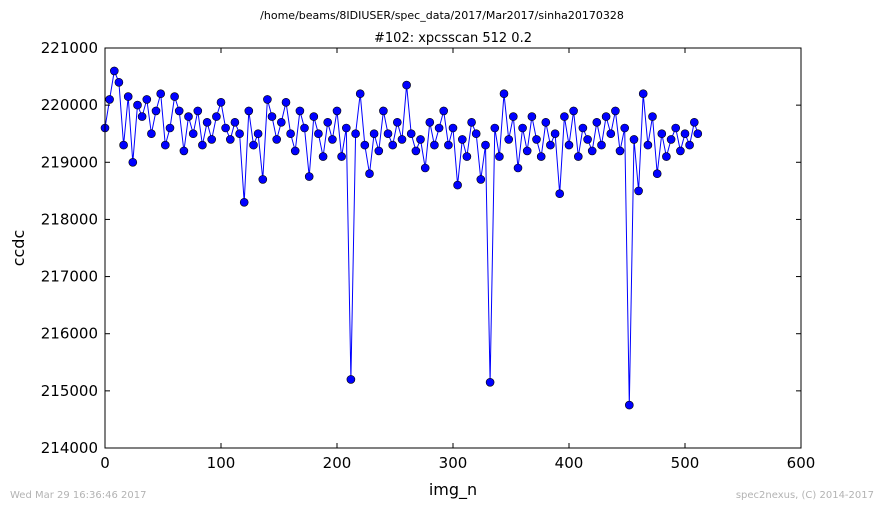 The height and width of the screenshot is (509, 884). I want to click on x-tick-label: 100, so click(221, 463).